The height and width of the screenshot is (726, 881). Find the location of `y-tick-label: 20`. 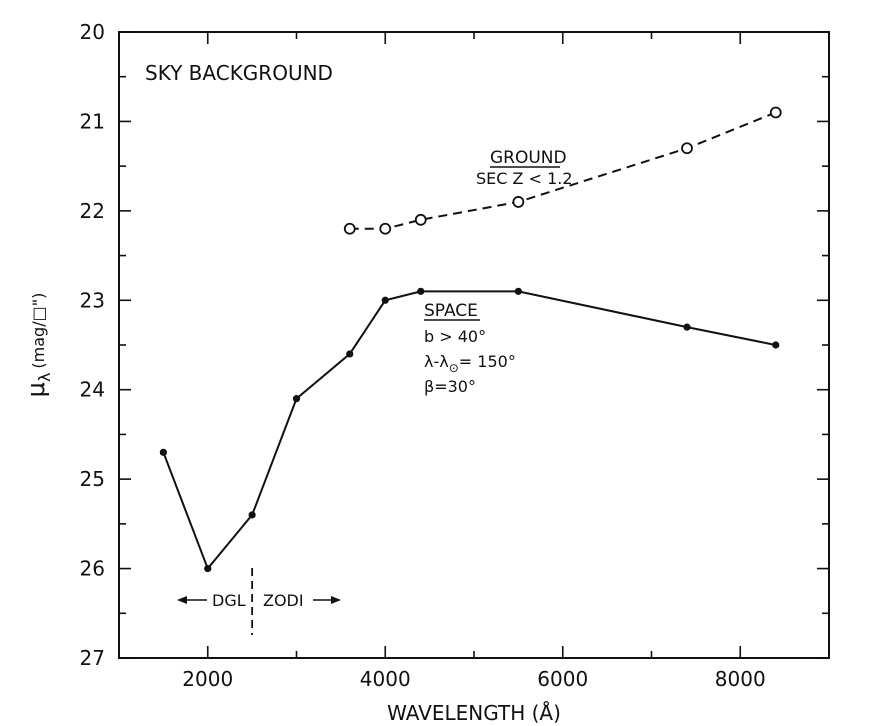

y-tick-label: 20 is located at coordinates (92, 32).